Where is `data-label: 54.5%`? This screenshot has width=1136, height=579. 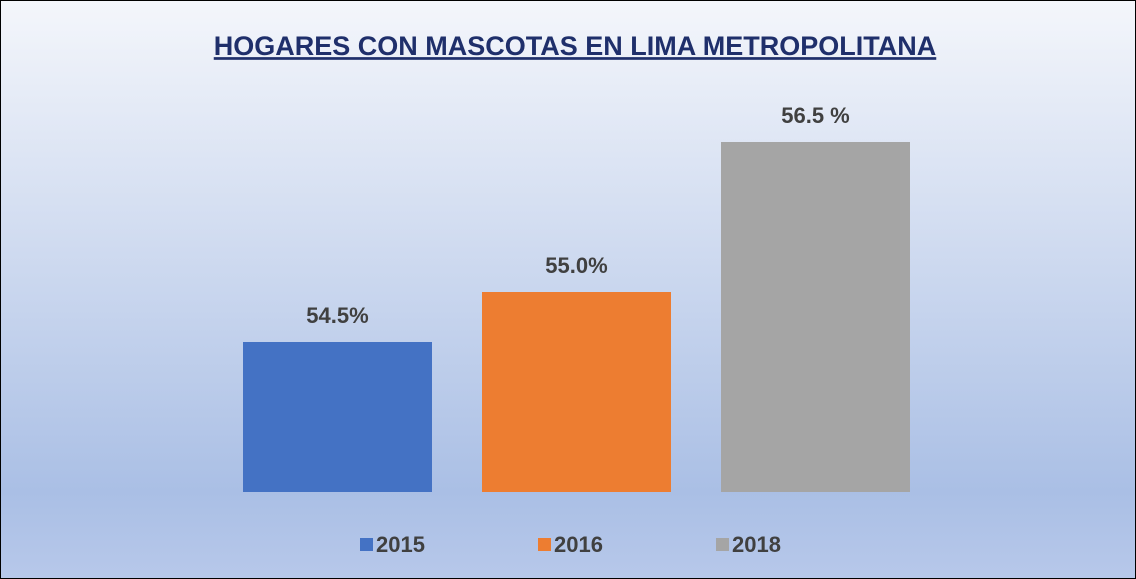 data-label: 54.5% is located at coordinates (337, 315).